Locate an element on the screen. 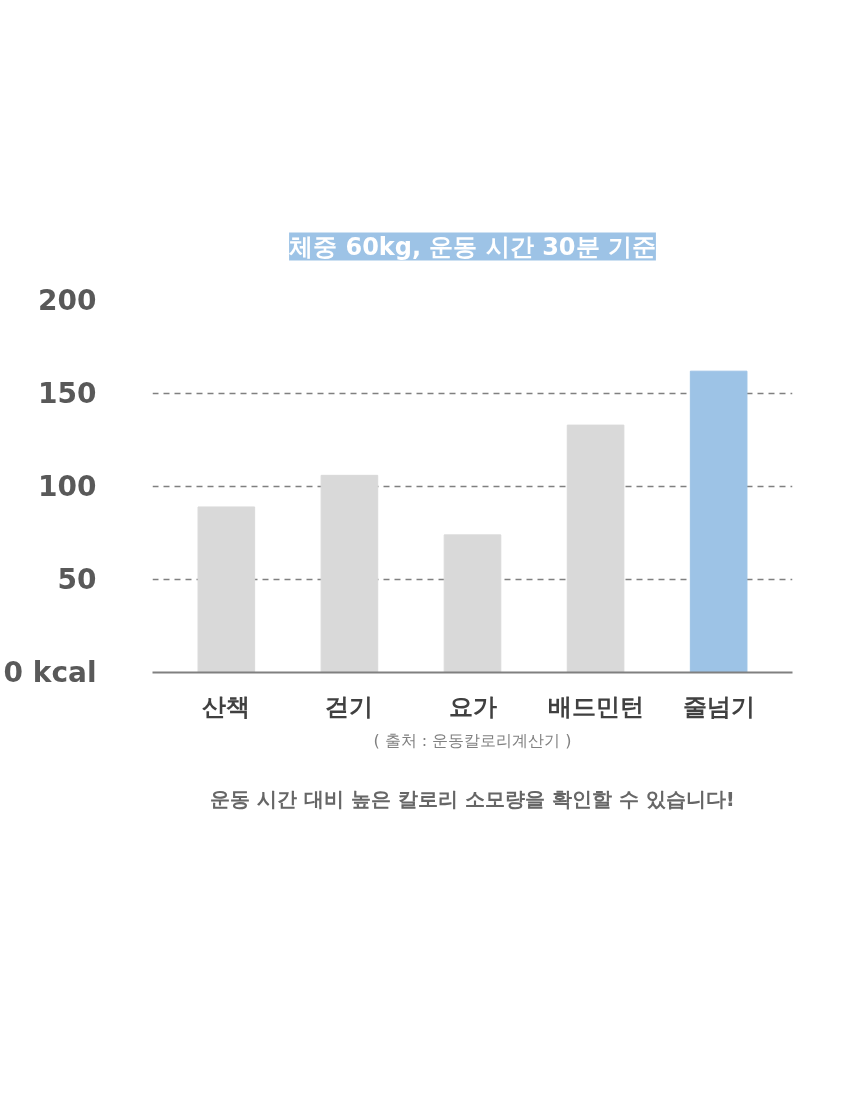  y-tick-label: 50 is located at coordinates (77, 579).